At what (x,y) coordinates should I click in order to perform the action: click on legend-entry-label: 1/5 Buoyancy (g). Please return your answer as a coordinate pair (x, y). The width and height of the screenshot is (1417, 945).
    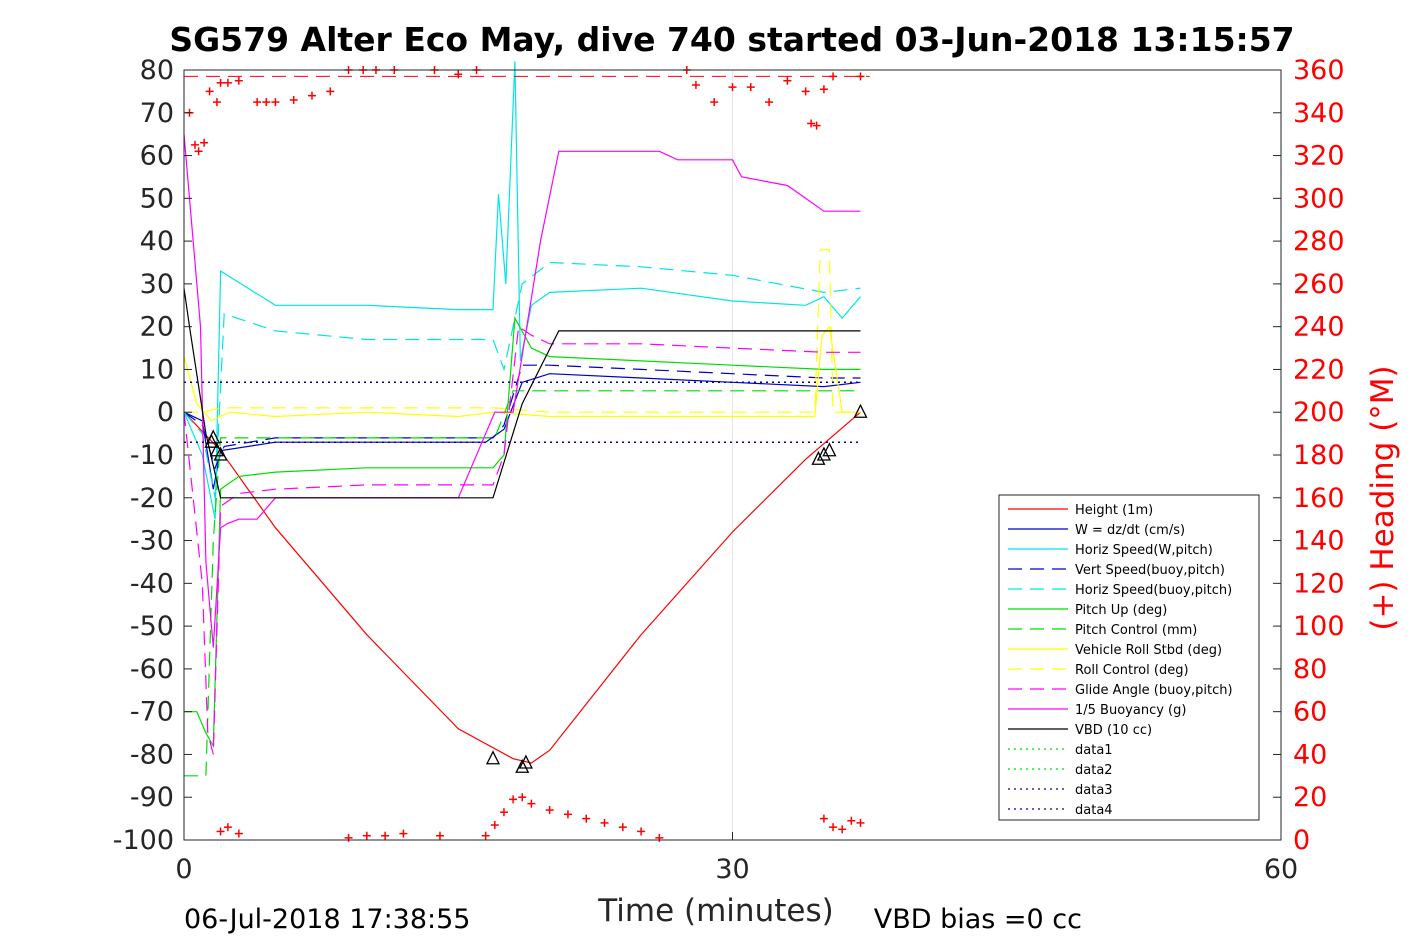
    Looking at the image, I should click on (1130, 710).